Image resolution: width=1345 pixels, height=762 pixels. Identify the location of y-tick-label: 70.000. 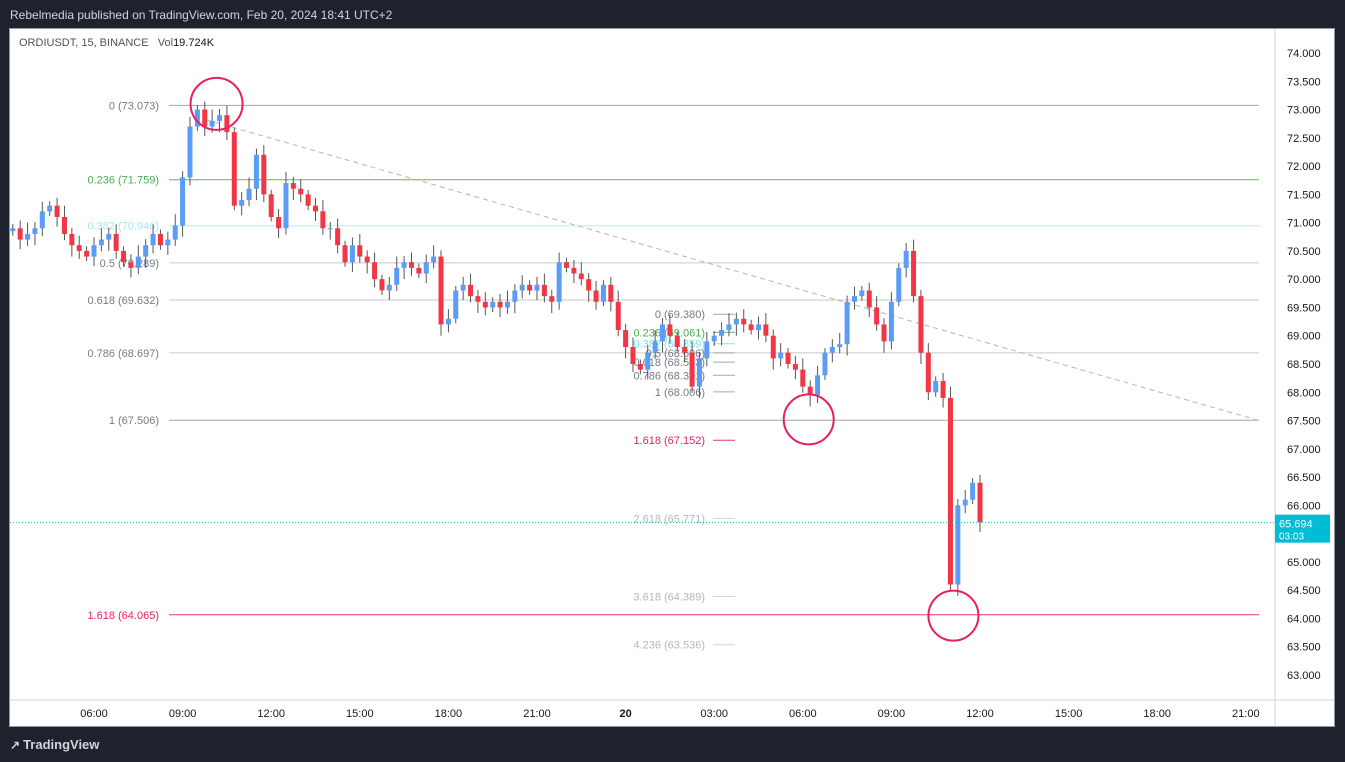
(1304, 280).